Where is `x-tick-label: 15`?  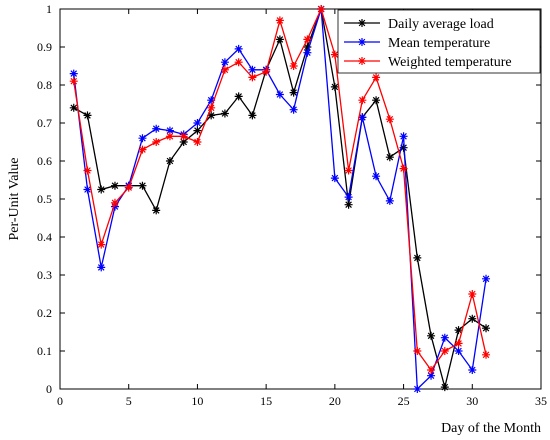
x-tick-label: 15 is located at coordinates (266, 401).